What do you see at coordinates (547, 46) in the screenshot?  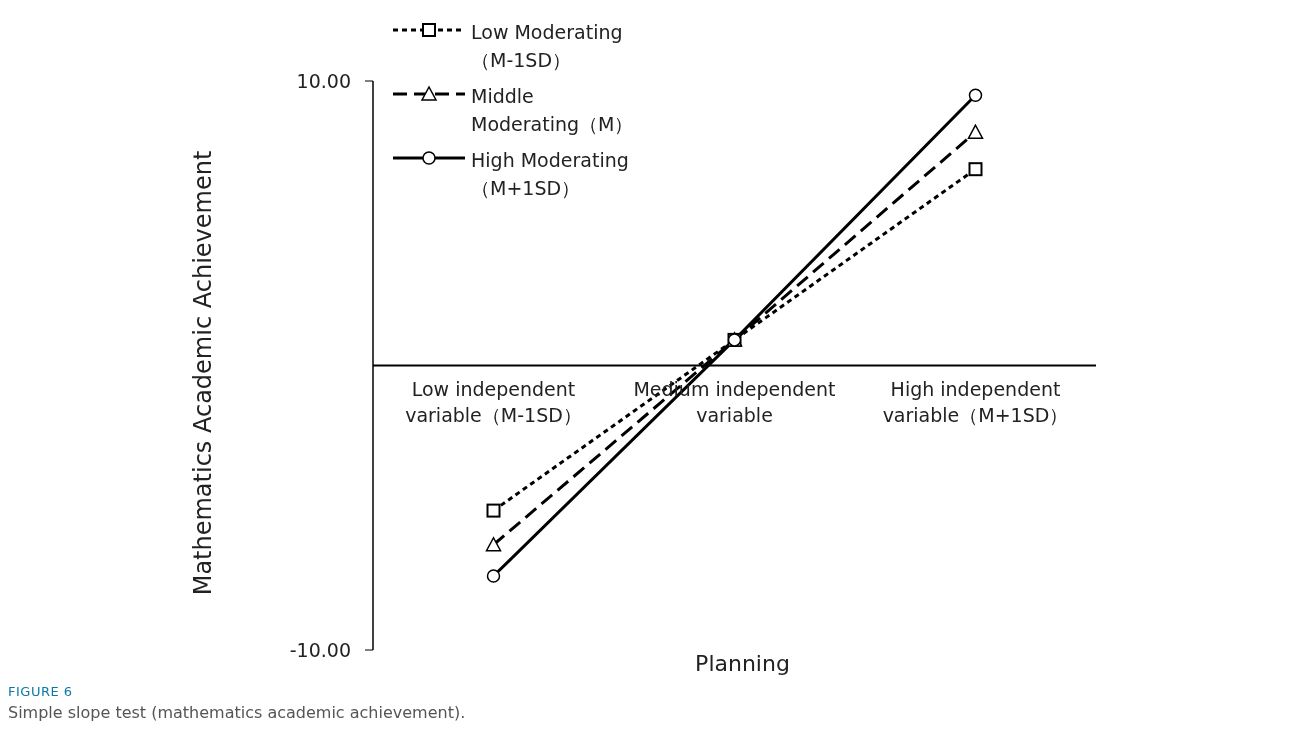 I see `legend-label: Low Moderating（M-1SD）` at bounding box center [547, 46].